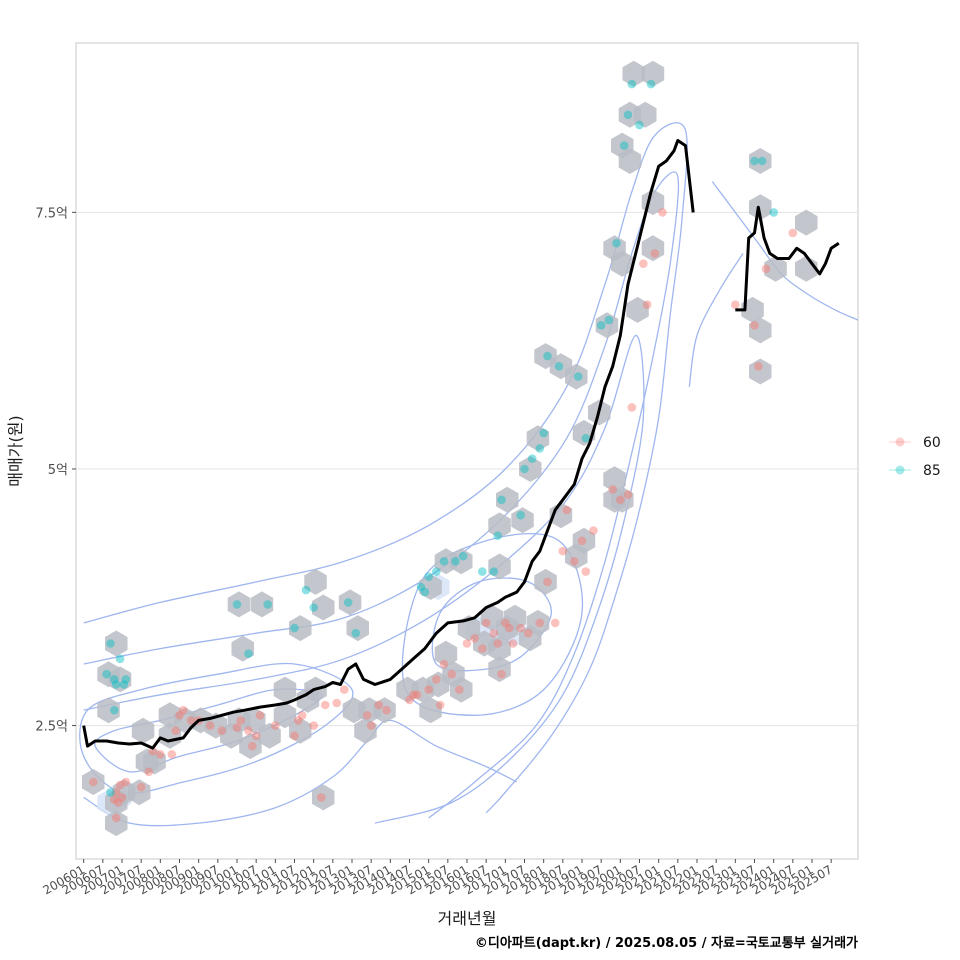 This screenshot has width=960, height=960. What do you see at coordinates (915, 471) in the screenshot?
I see `legend-item-85: 85` at bounding box center [915, 471].